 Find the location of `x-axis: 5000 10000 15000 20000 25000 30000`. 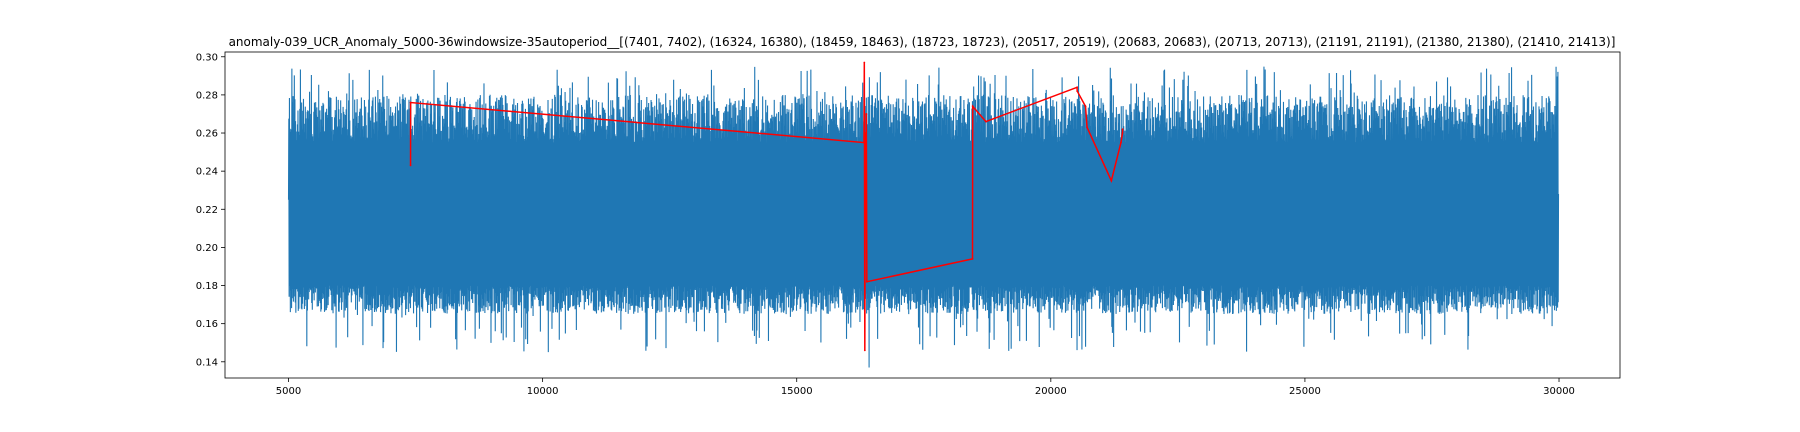

x-axis: 5000 10000 15000 20000 25000 30000 is located at coordinates (925, 387).